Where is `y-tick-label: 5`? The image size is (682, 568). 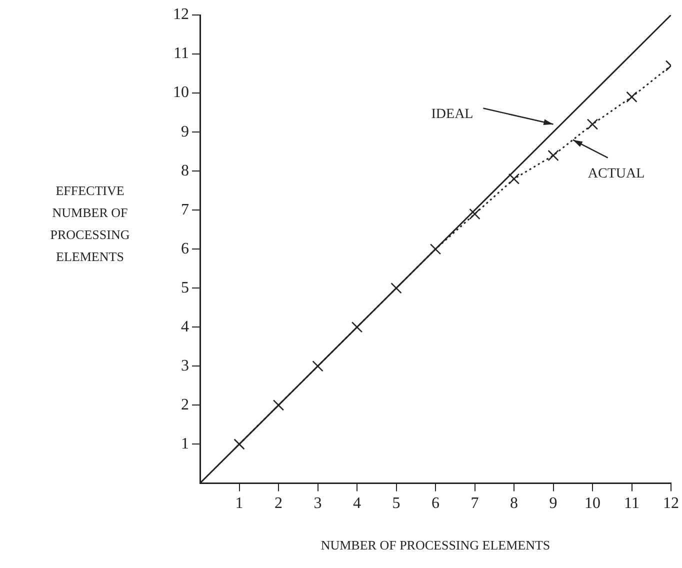
y-tick-label: 5 is located at coordinates (185, 287).